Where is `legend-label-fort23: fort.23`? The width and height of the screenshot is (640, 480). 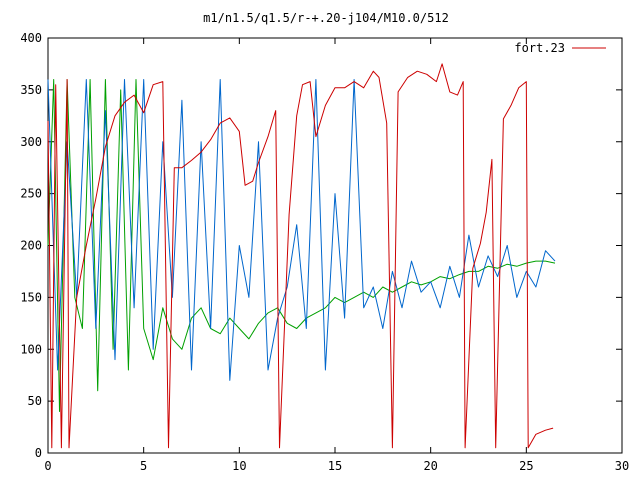
legend-label-fort23: fort.23 is located at coordinates (539, 48).